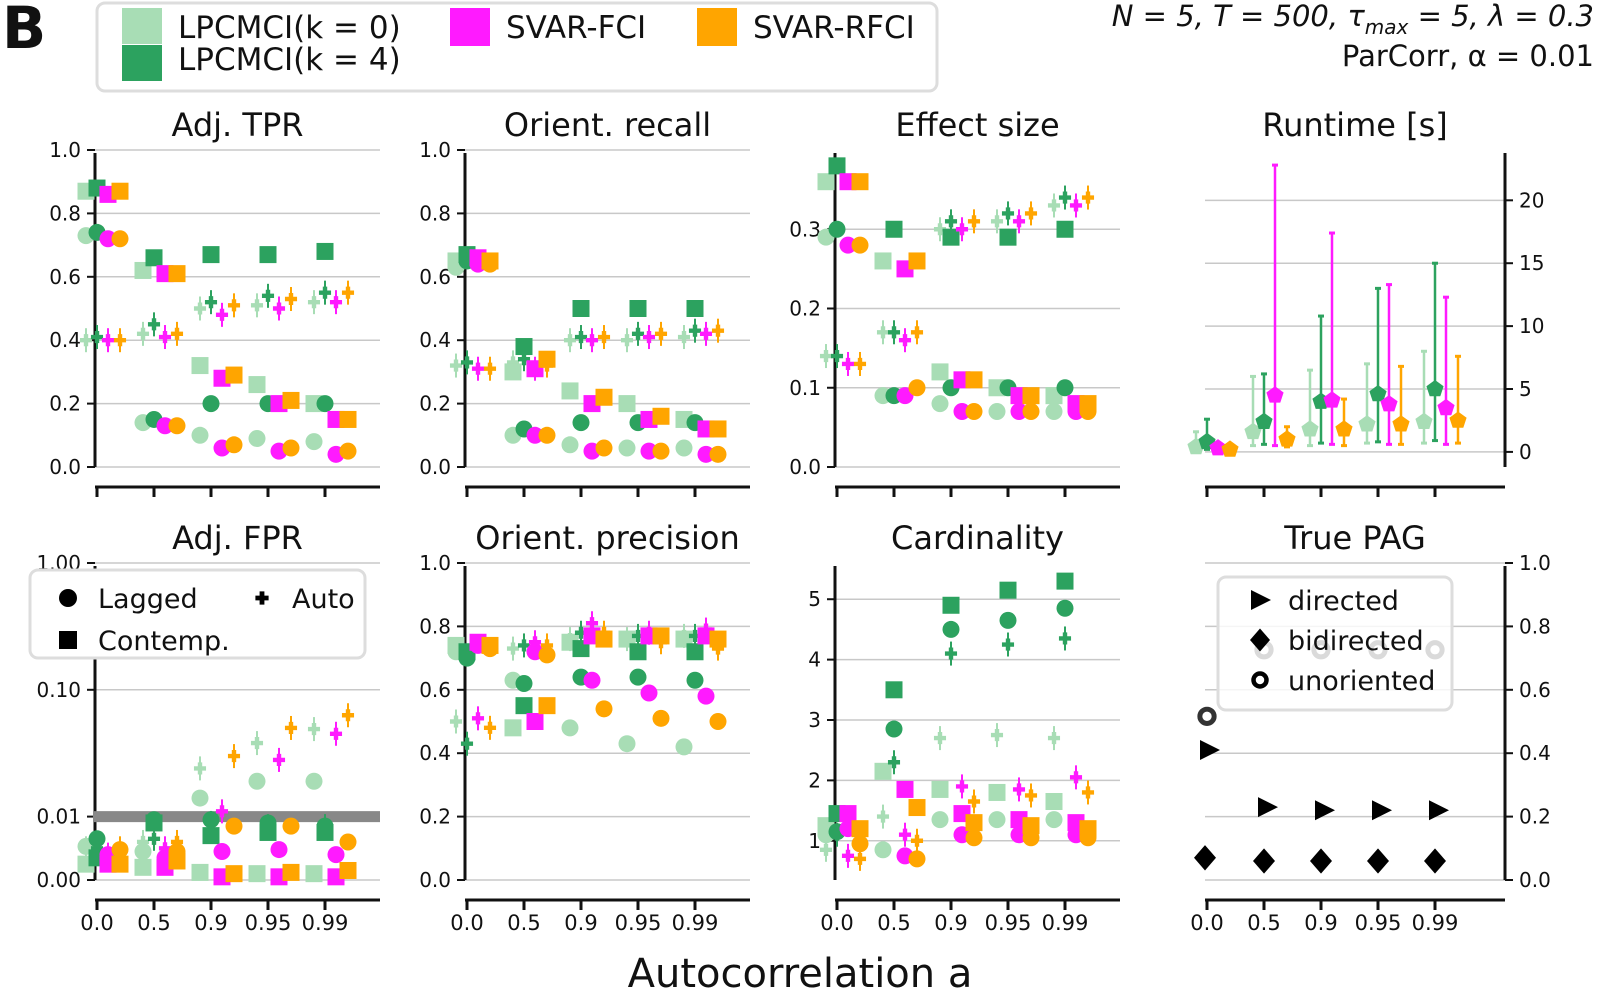 The width and height of the screenshot is (1600, 1000). What do you see at coordinates (576, 28) in the screenshot?
I see `legend-fci-label: SVAR-FCI` at bounding box center [576, 28].